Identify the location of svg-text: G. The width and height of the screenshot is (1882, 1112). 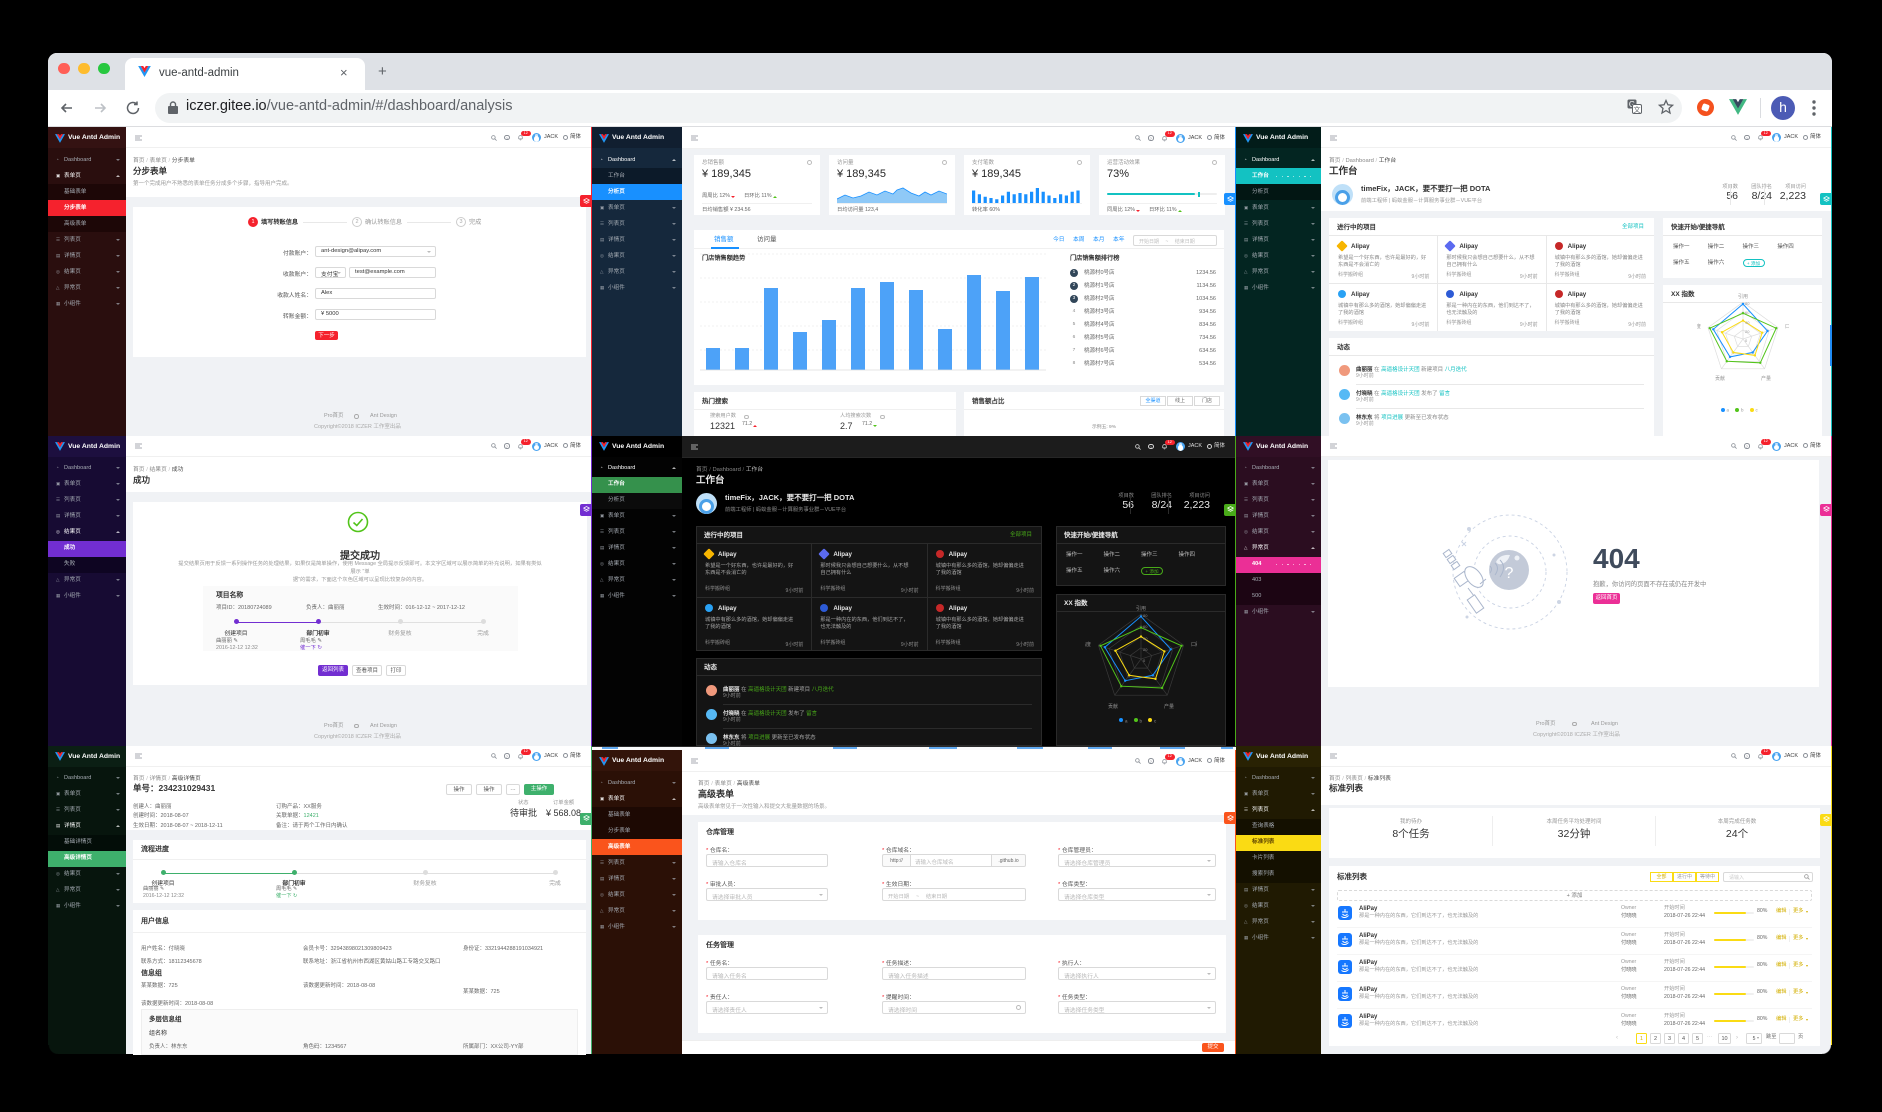
(1632, 104).